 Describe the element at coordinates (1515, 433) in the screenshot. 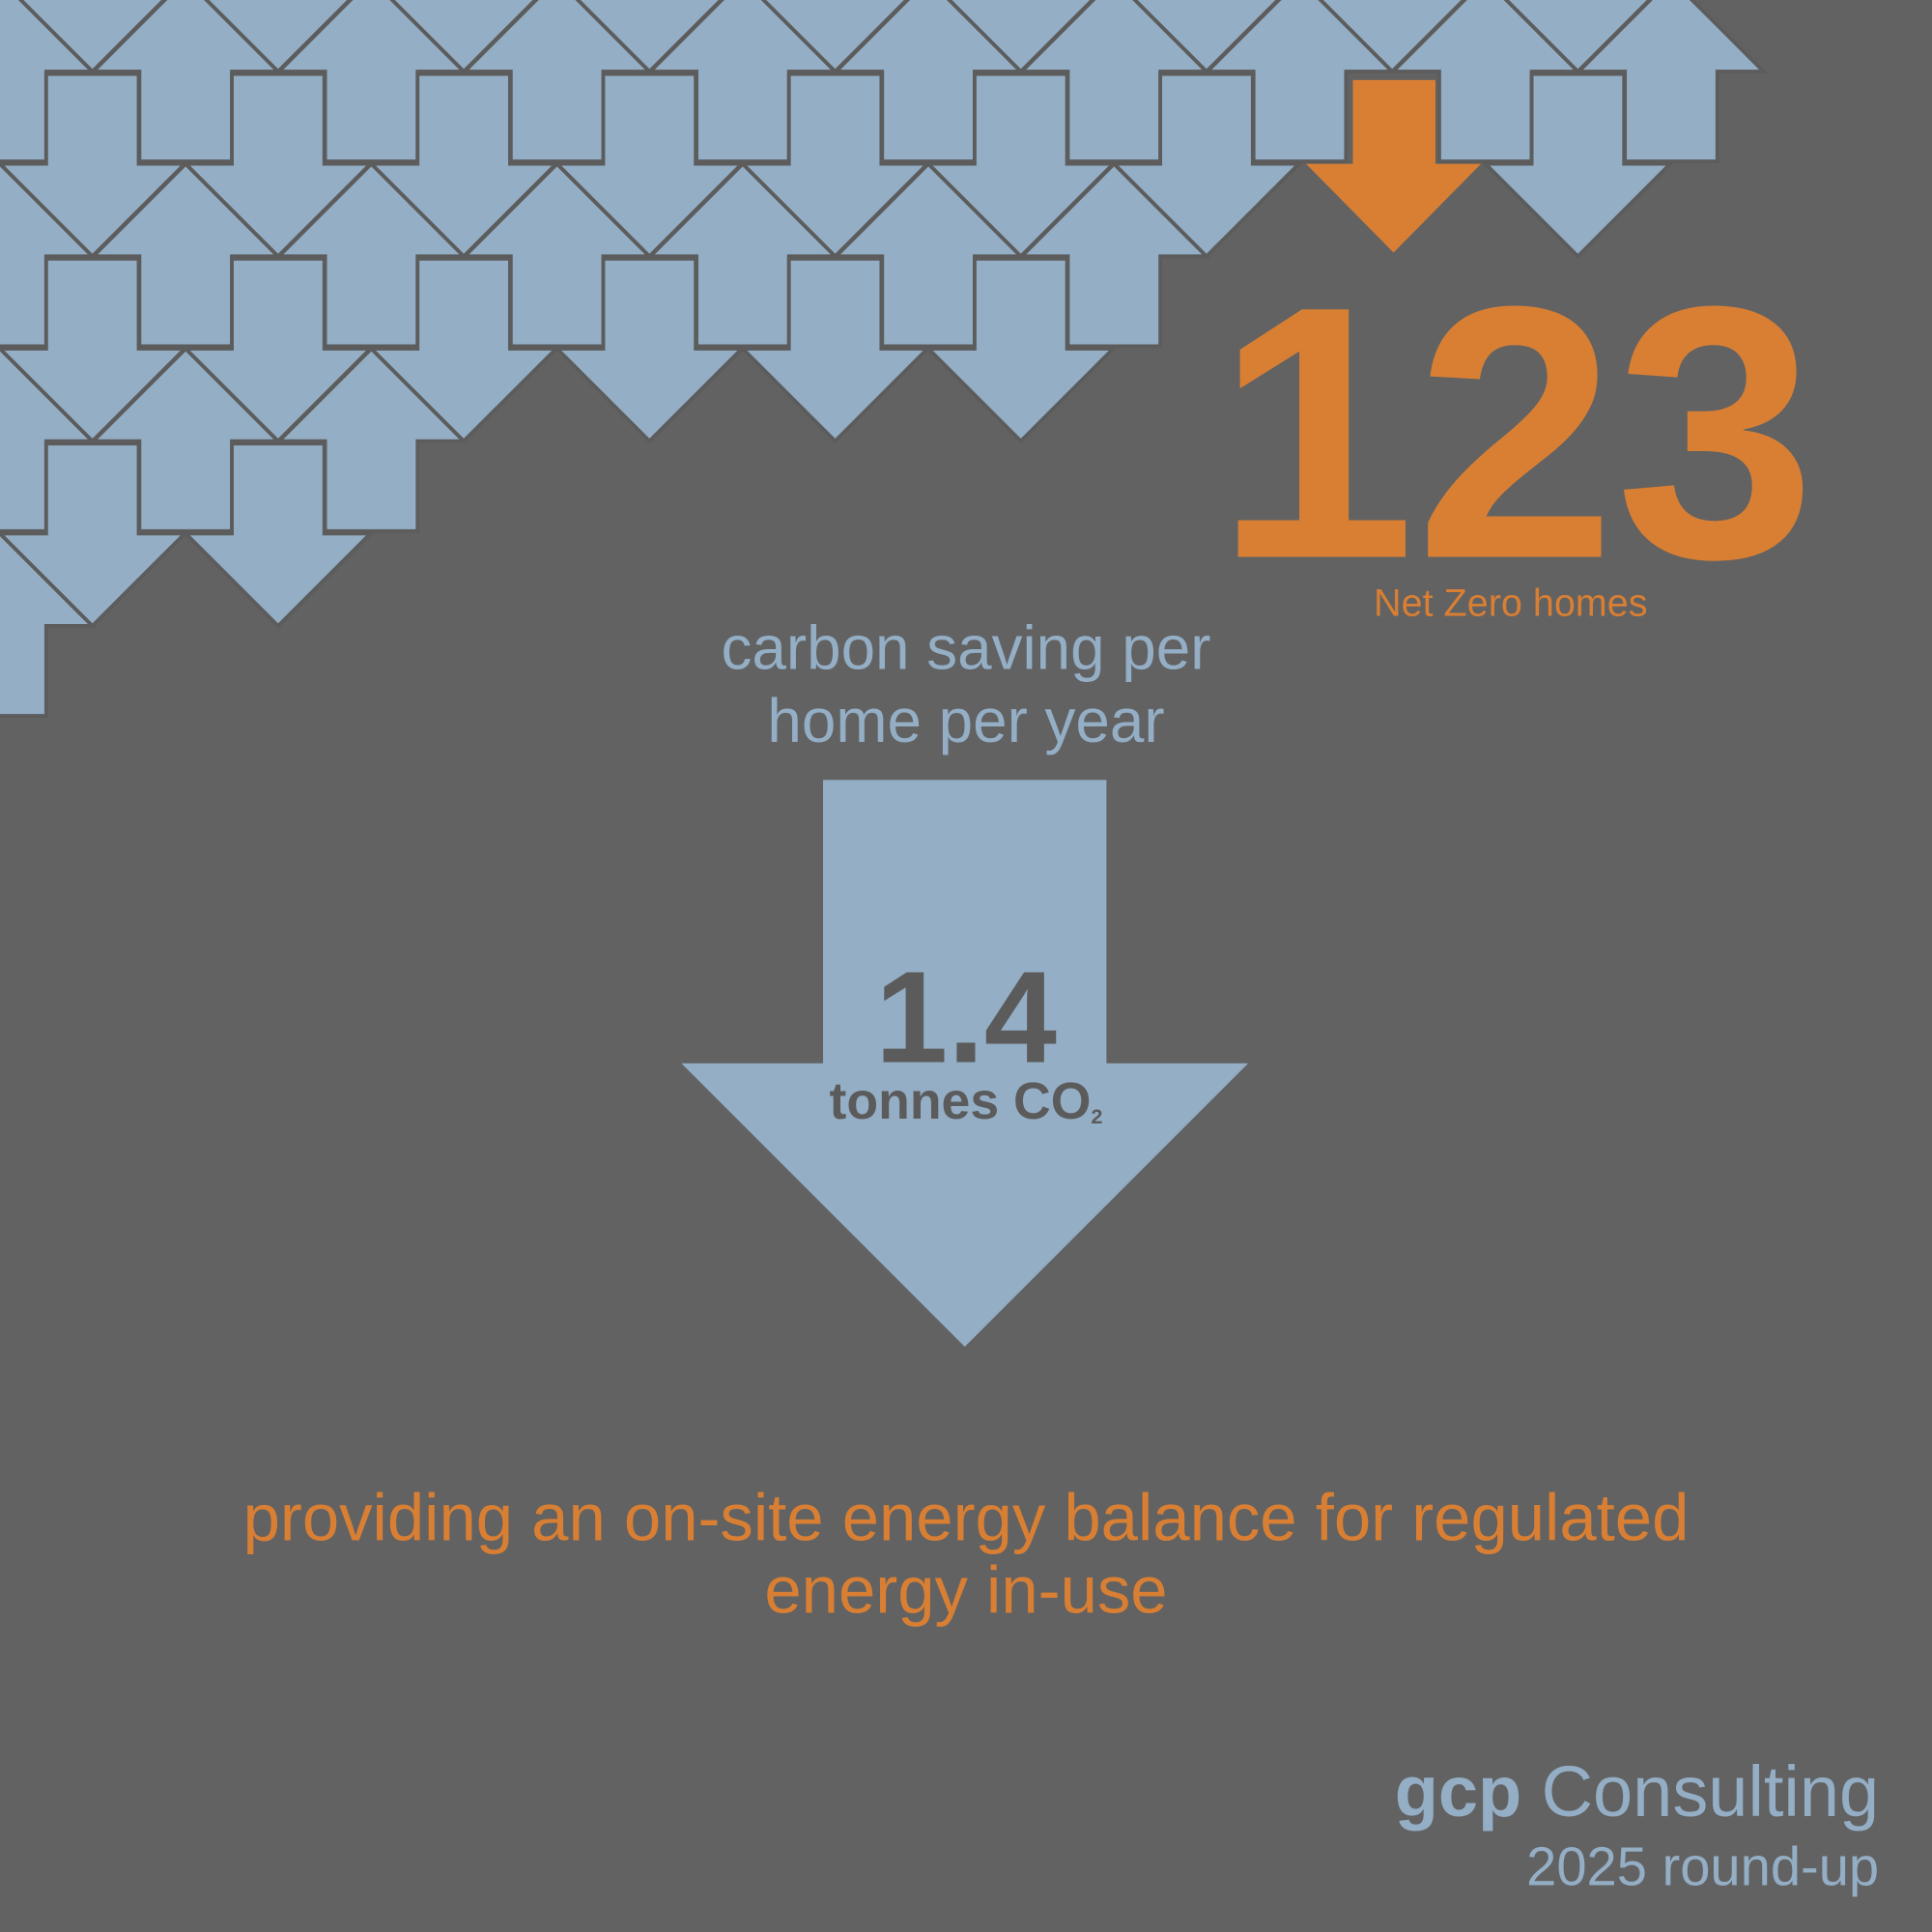

I see `headline-number: 123` at that location.